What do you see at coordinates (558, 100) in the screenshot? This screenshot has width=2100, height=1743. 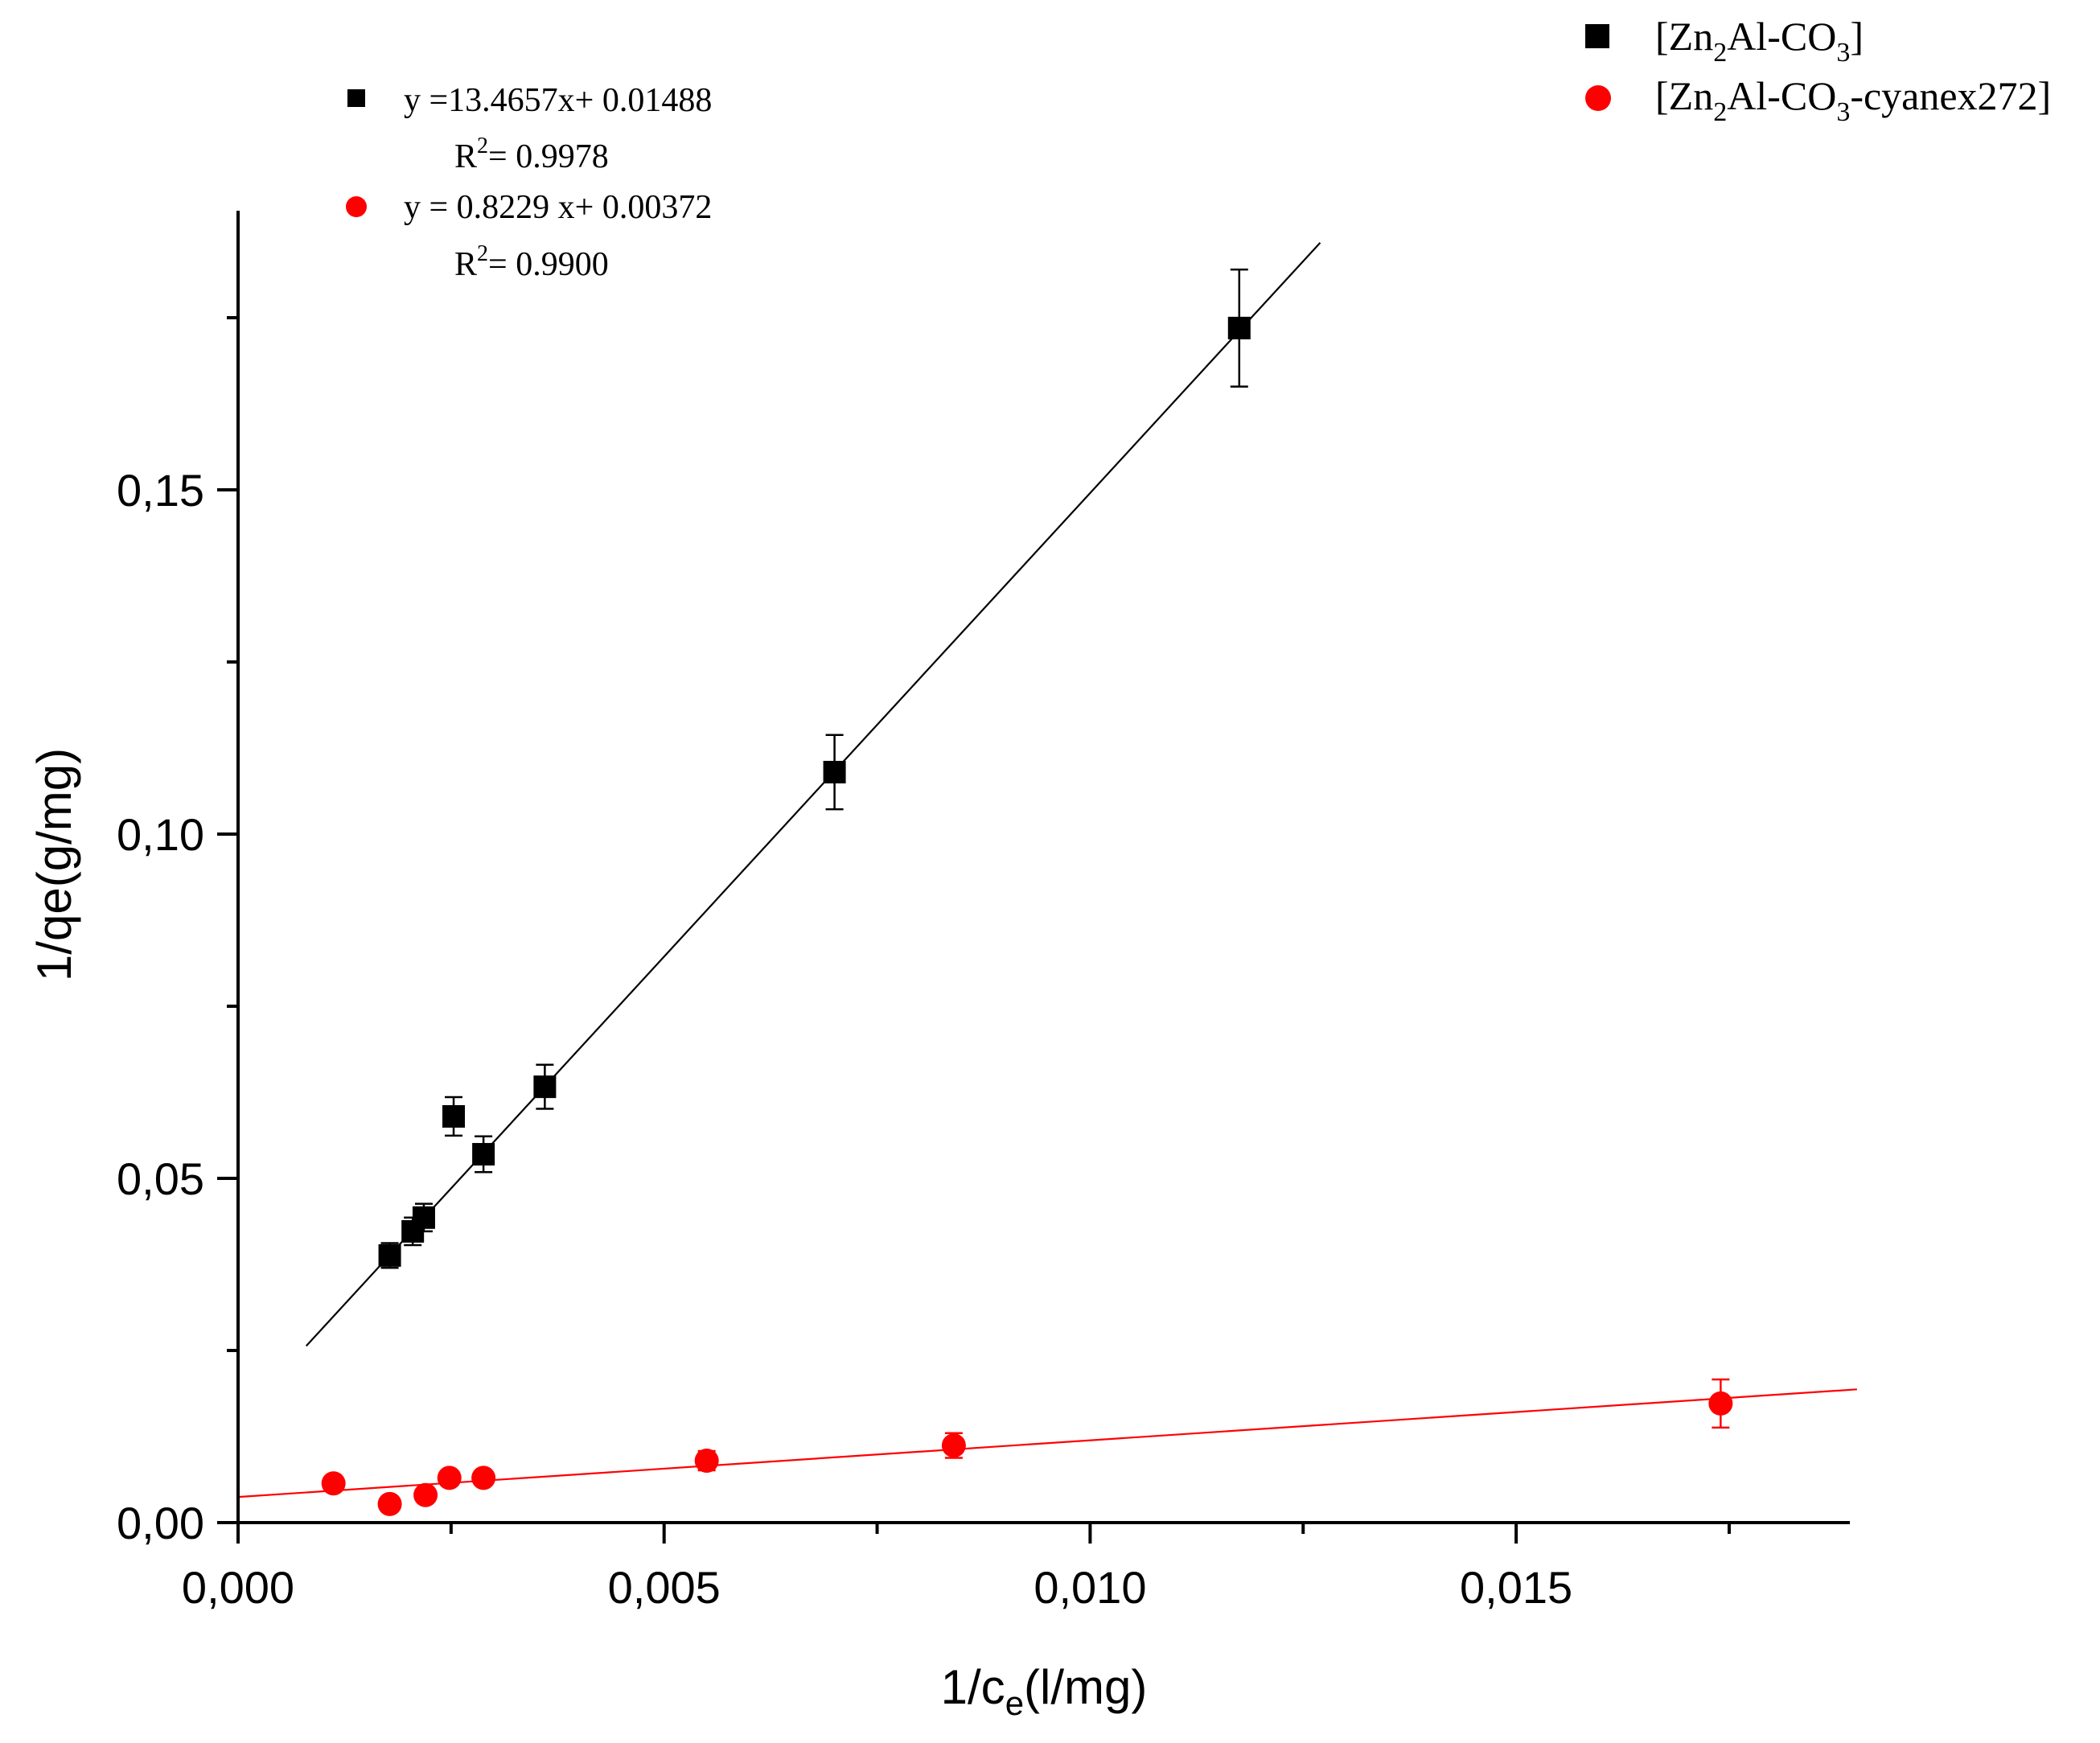 I see `equation-black-text: y =13.4657x+ 0.01488` at bounding box center [558, 100].